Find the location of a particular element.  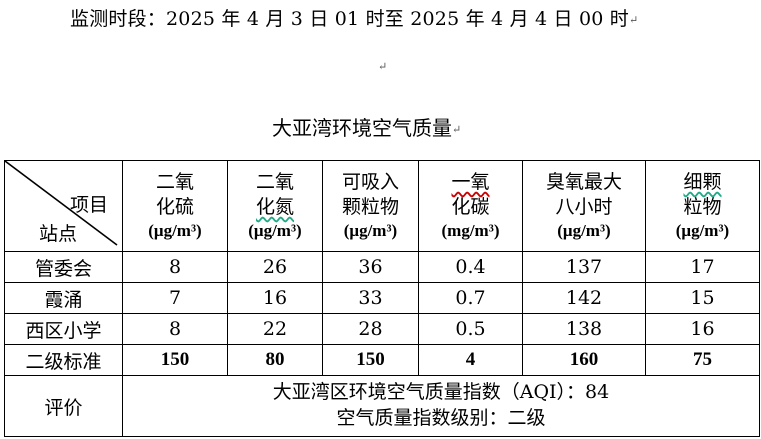

standard-value: 160 is located at coordinates (584, 360).